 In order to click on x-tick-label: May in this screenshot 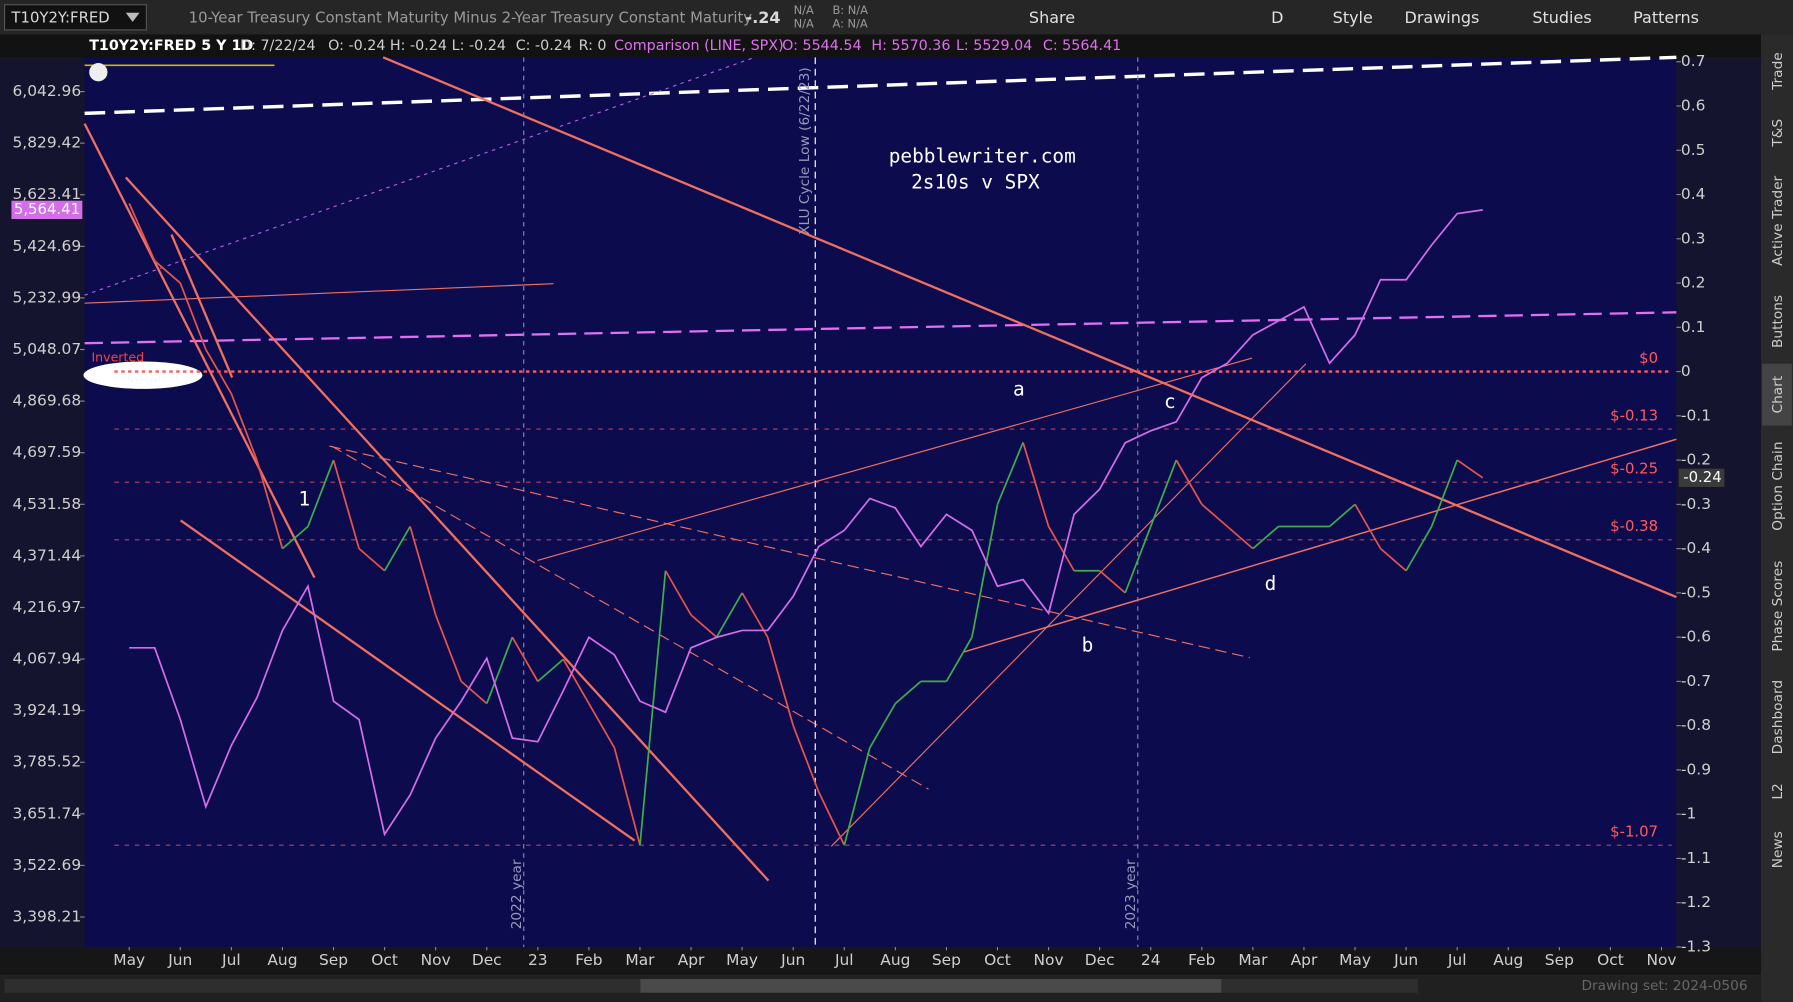, I will do `click(742, 960)`.